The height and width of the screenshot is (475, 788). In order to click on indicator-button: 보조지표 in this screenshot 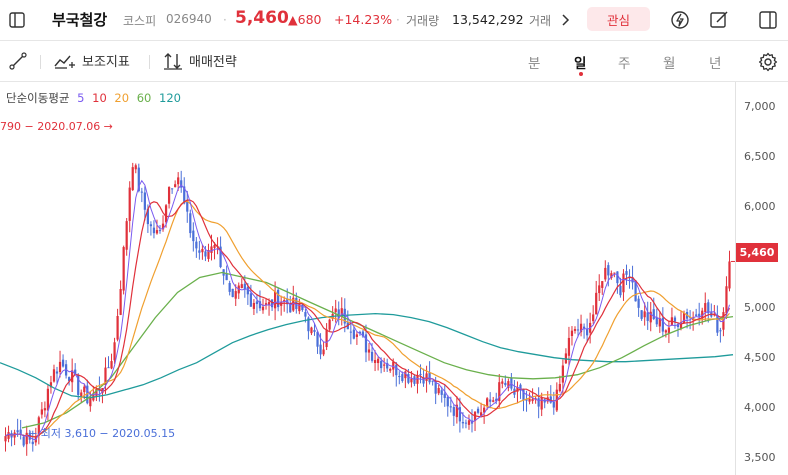, I will do `click(92, 60)`.